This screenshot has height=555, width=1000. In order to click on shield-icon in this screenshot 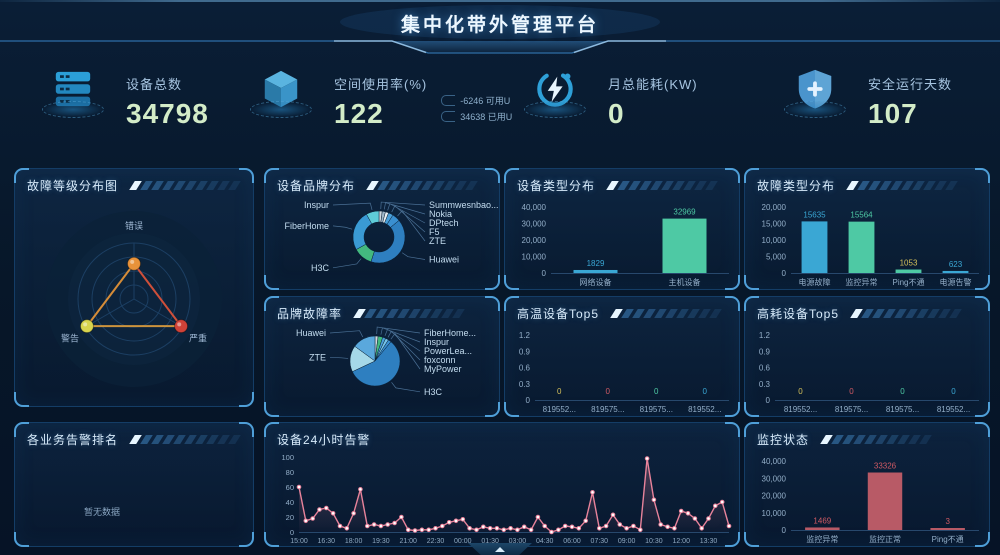, I will do `click(815, 93)`.